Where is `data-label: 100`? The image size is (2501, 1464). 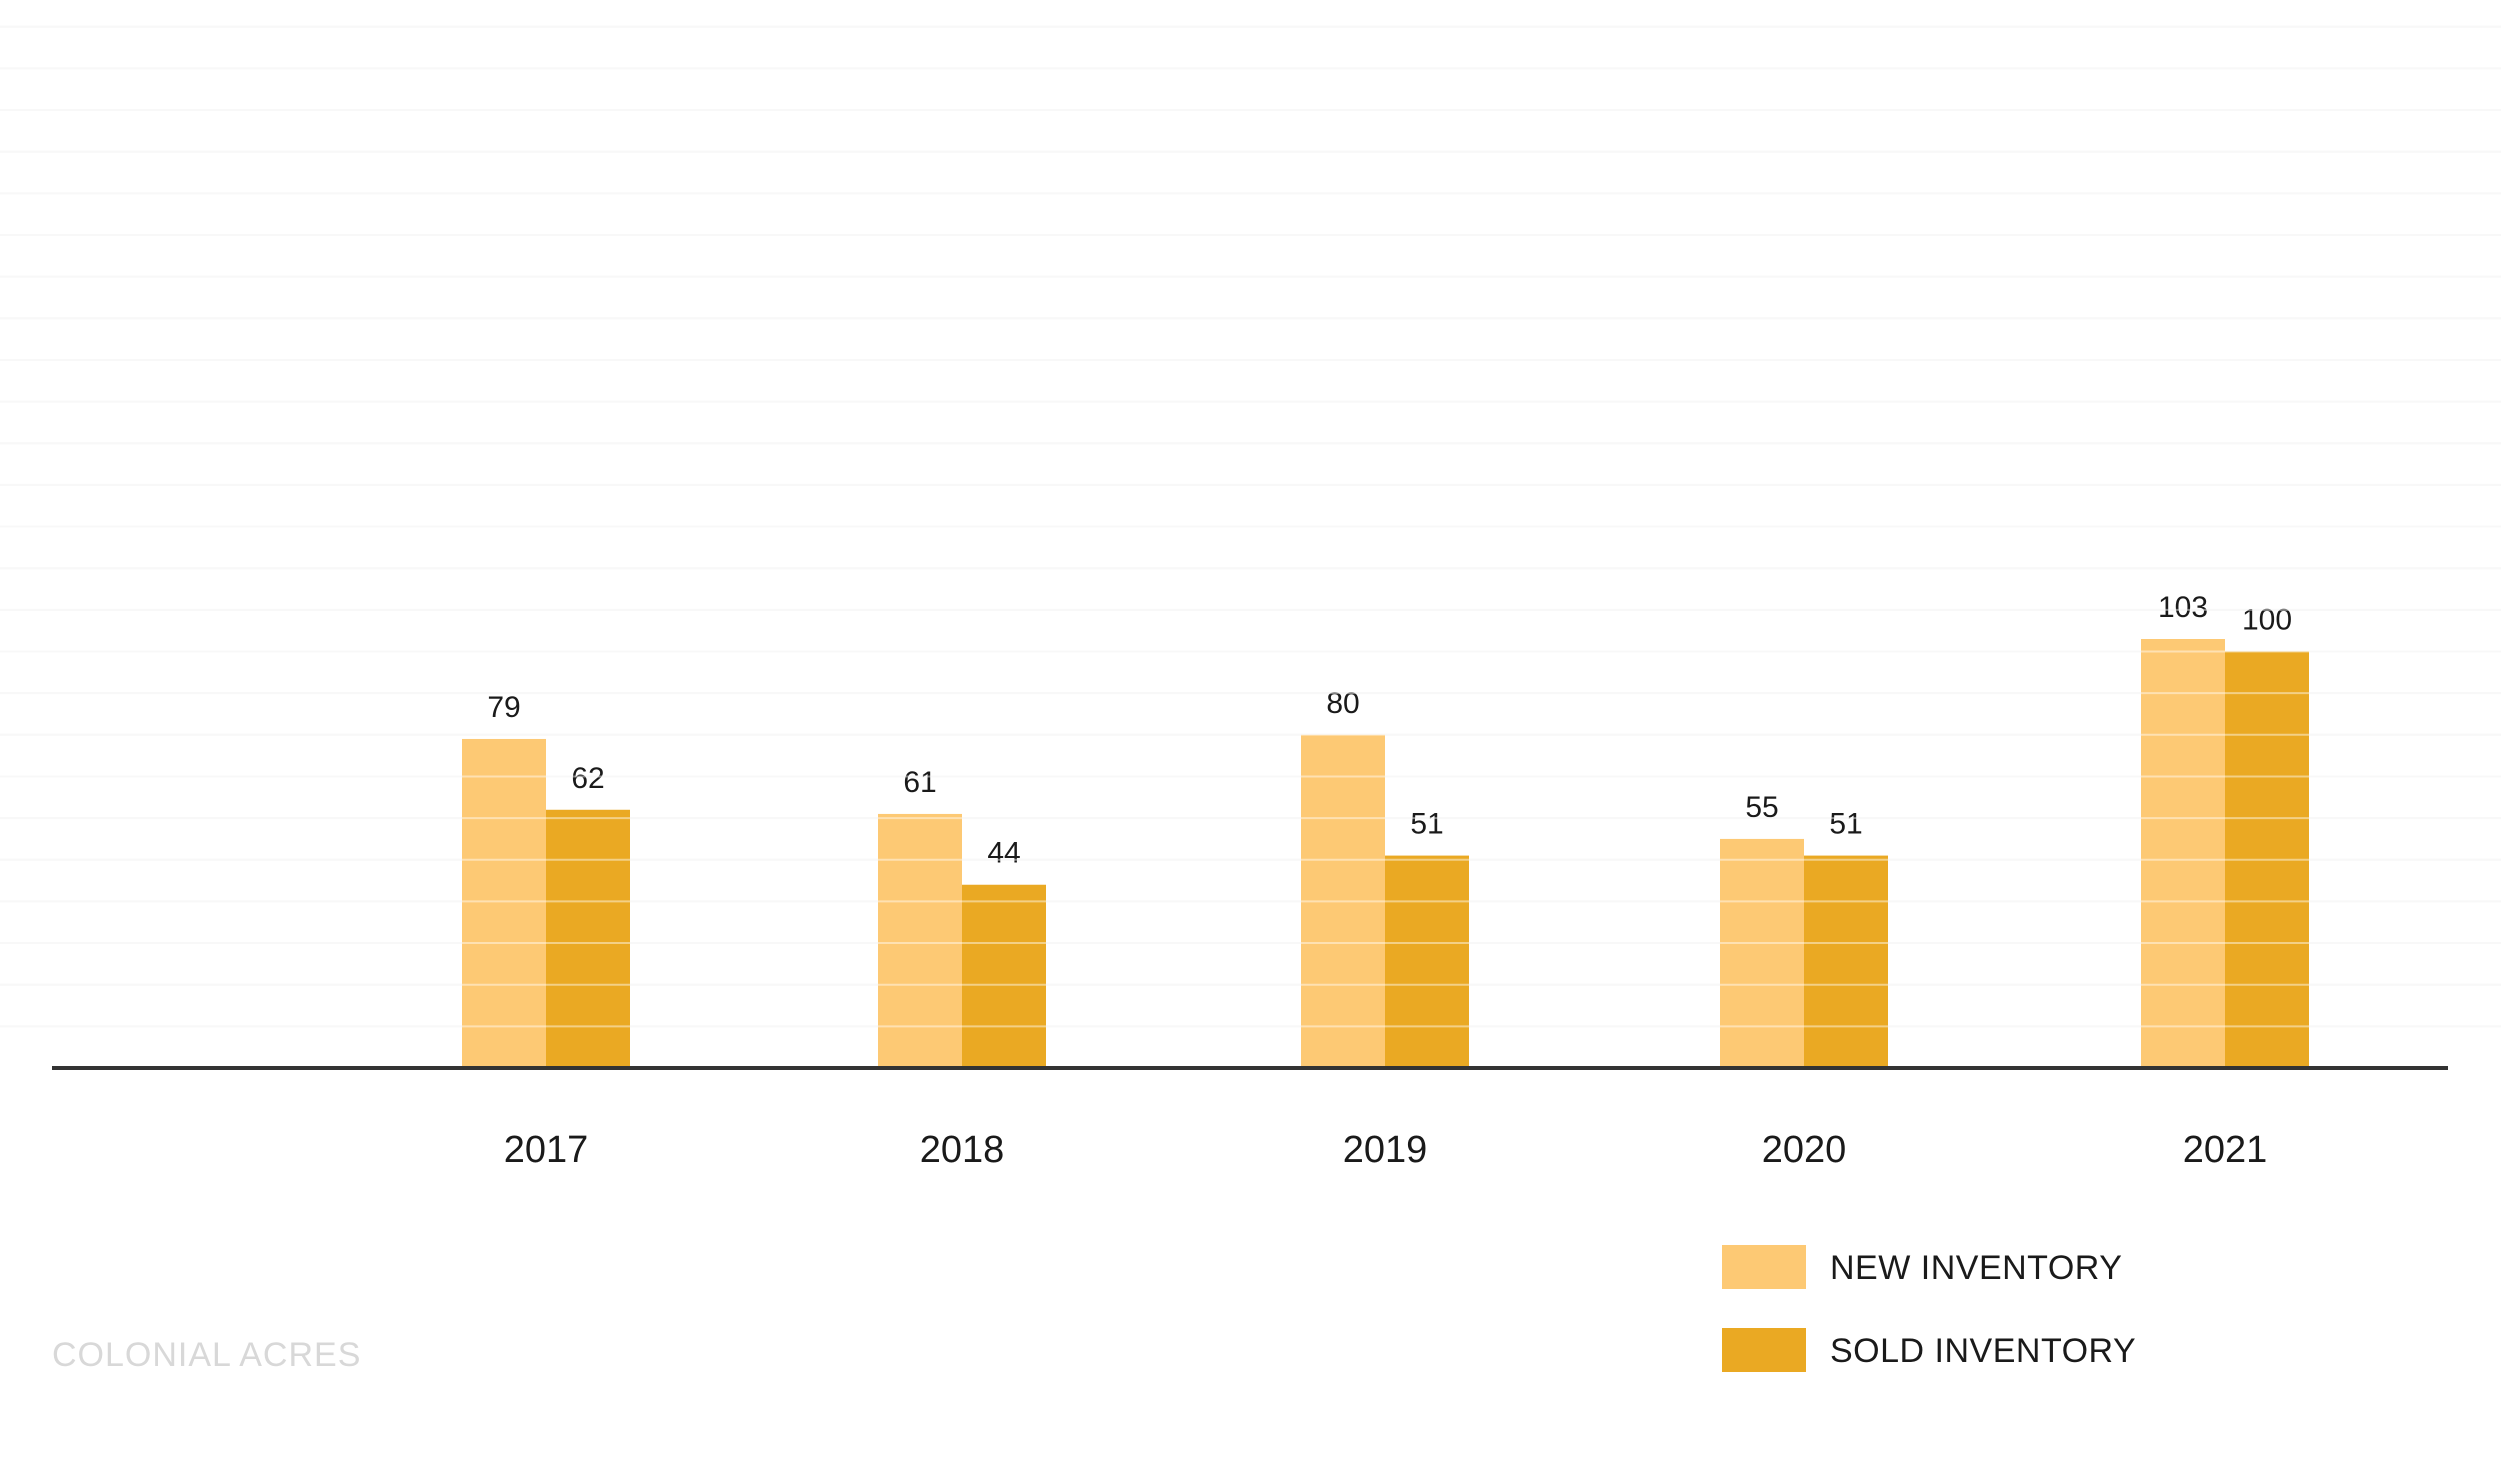
data-label: 100 is located at coordinates (2267, 620).